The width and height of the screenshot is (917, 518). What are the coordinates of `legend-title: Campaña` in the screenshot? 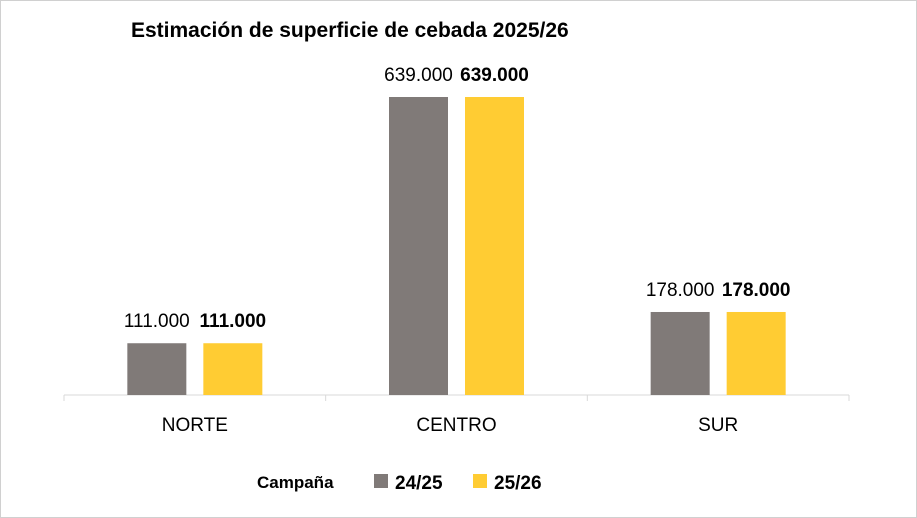 It's located at (295, 482).